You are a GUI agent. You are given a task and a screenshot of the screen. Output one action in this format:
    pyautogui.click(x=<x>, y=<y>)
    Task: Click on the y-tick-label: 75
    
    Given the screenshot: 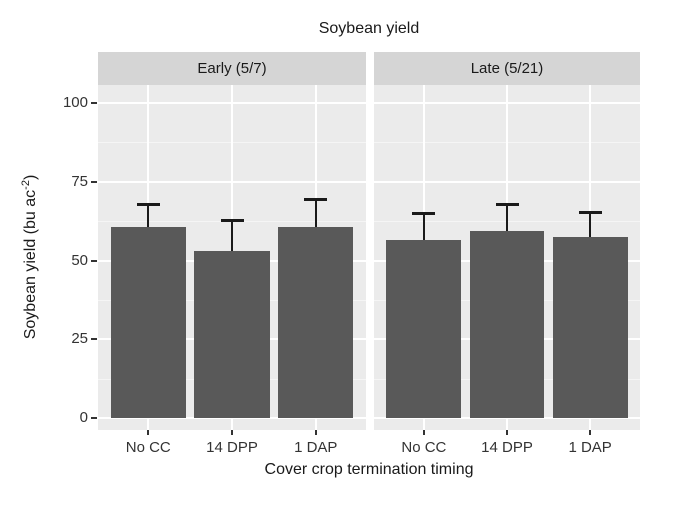 What is the action you would take?
    pyautogui.click(x=79, y=181)
    